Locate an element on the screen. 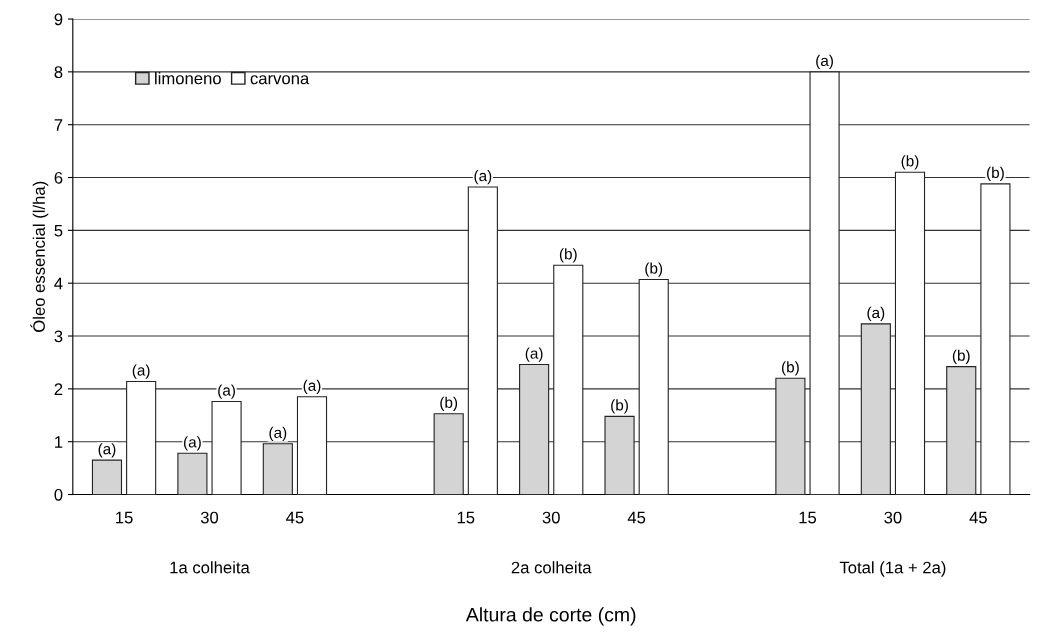 This screenshot has width=1040, height=634. y-tick-label: 0 is located at coordinates (58, 494).